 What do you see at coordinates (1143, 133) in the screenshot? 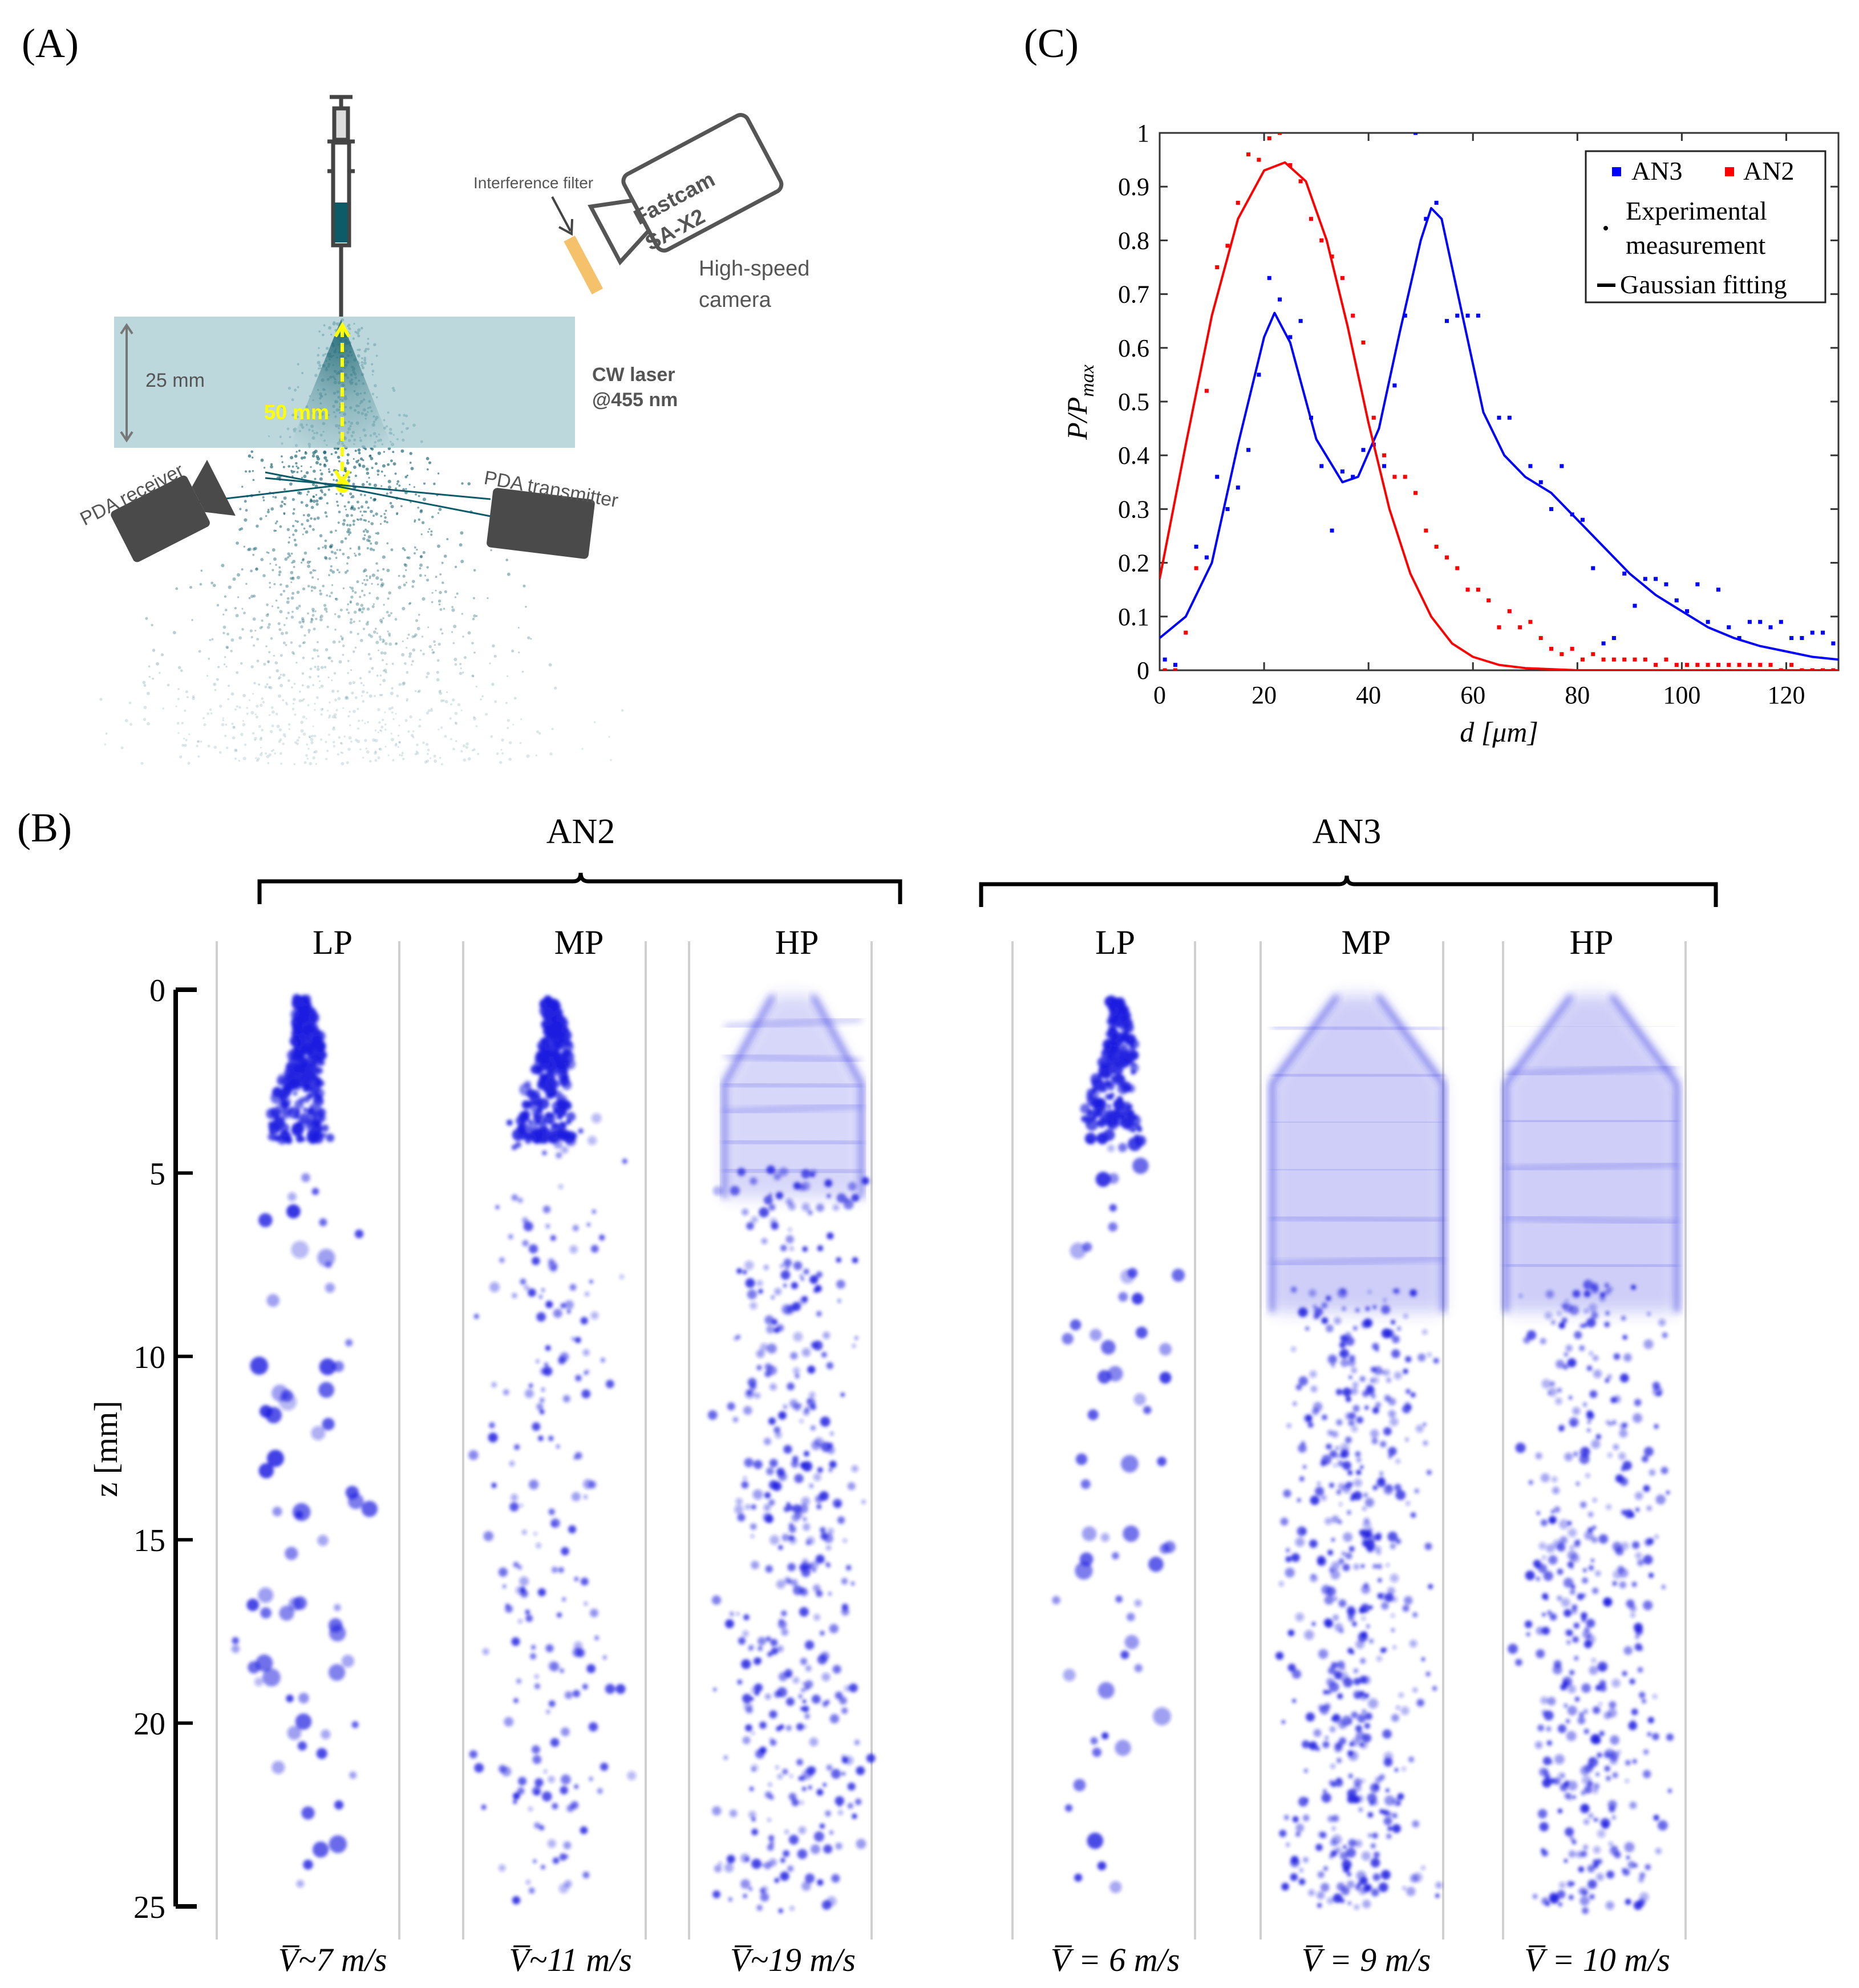
I see `y-tick-label: 1` at bounding box center [1143, 133].